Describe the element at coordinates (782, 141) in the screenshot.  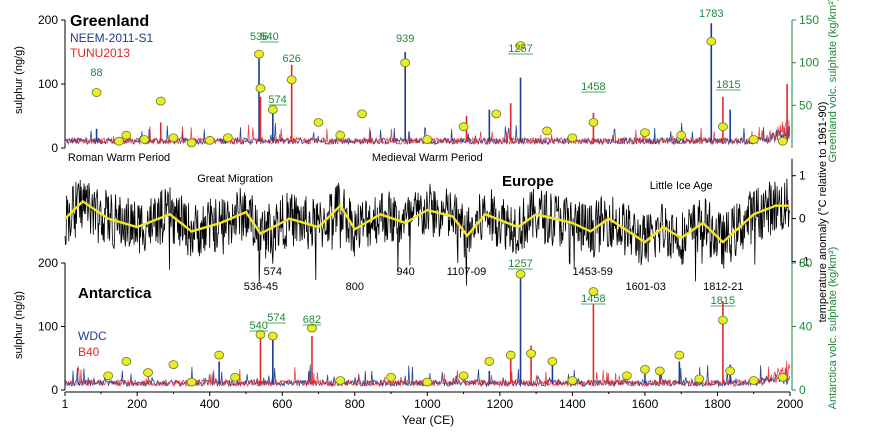
I see `greenland-marker-1980` at that location.